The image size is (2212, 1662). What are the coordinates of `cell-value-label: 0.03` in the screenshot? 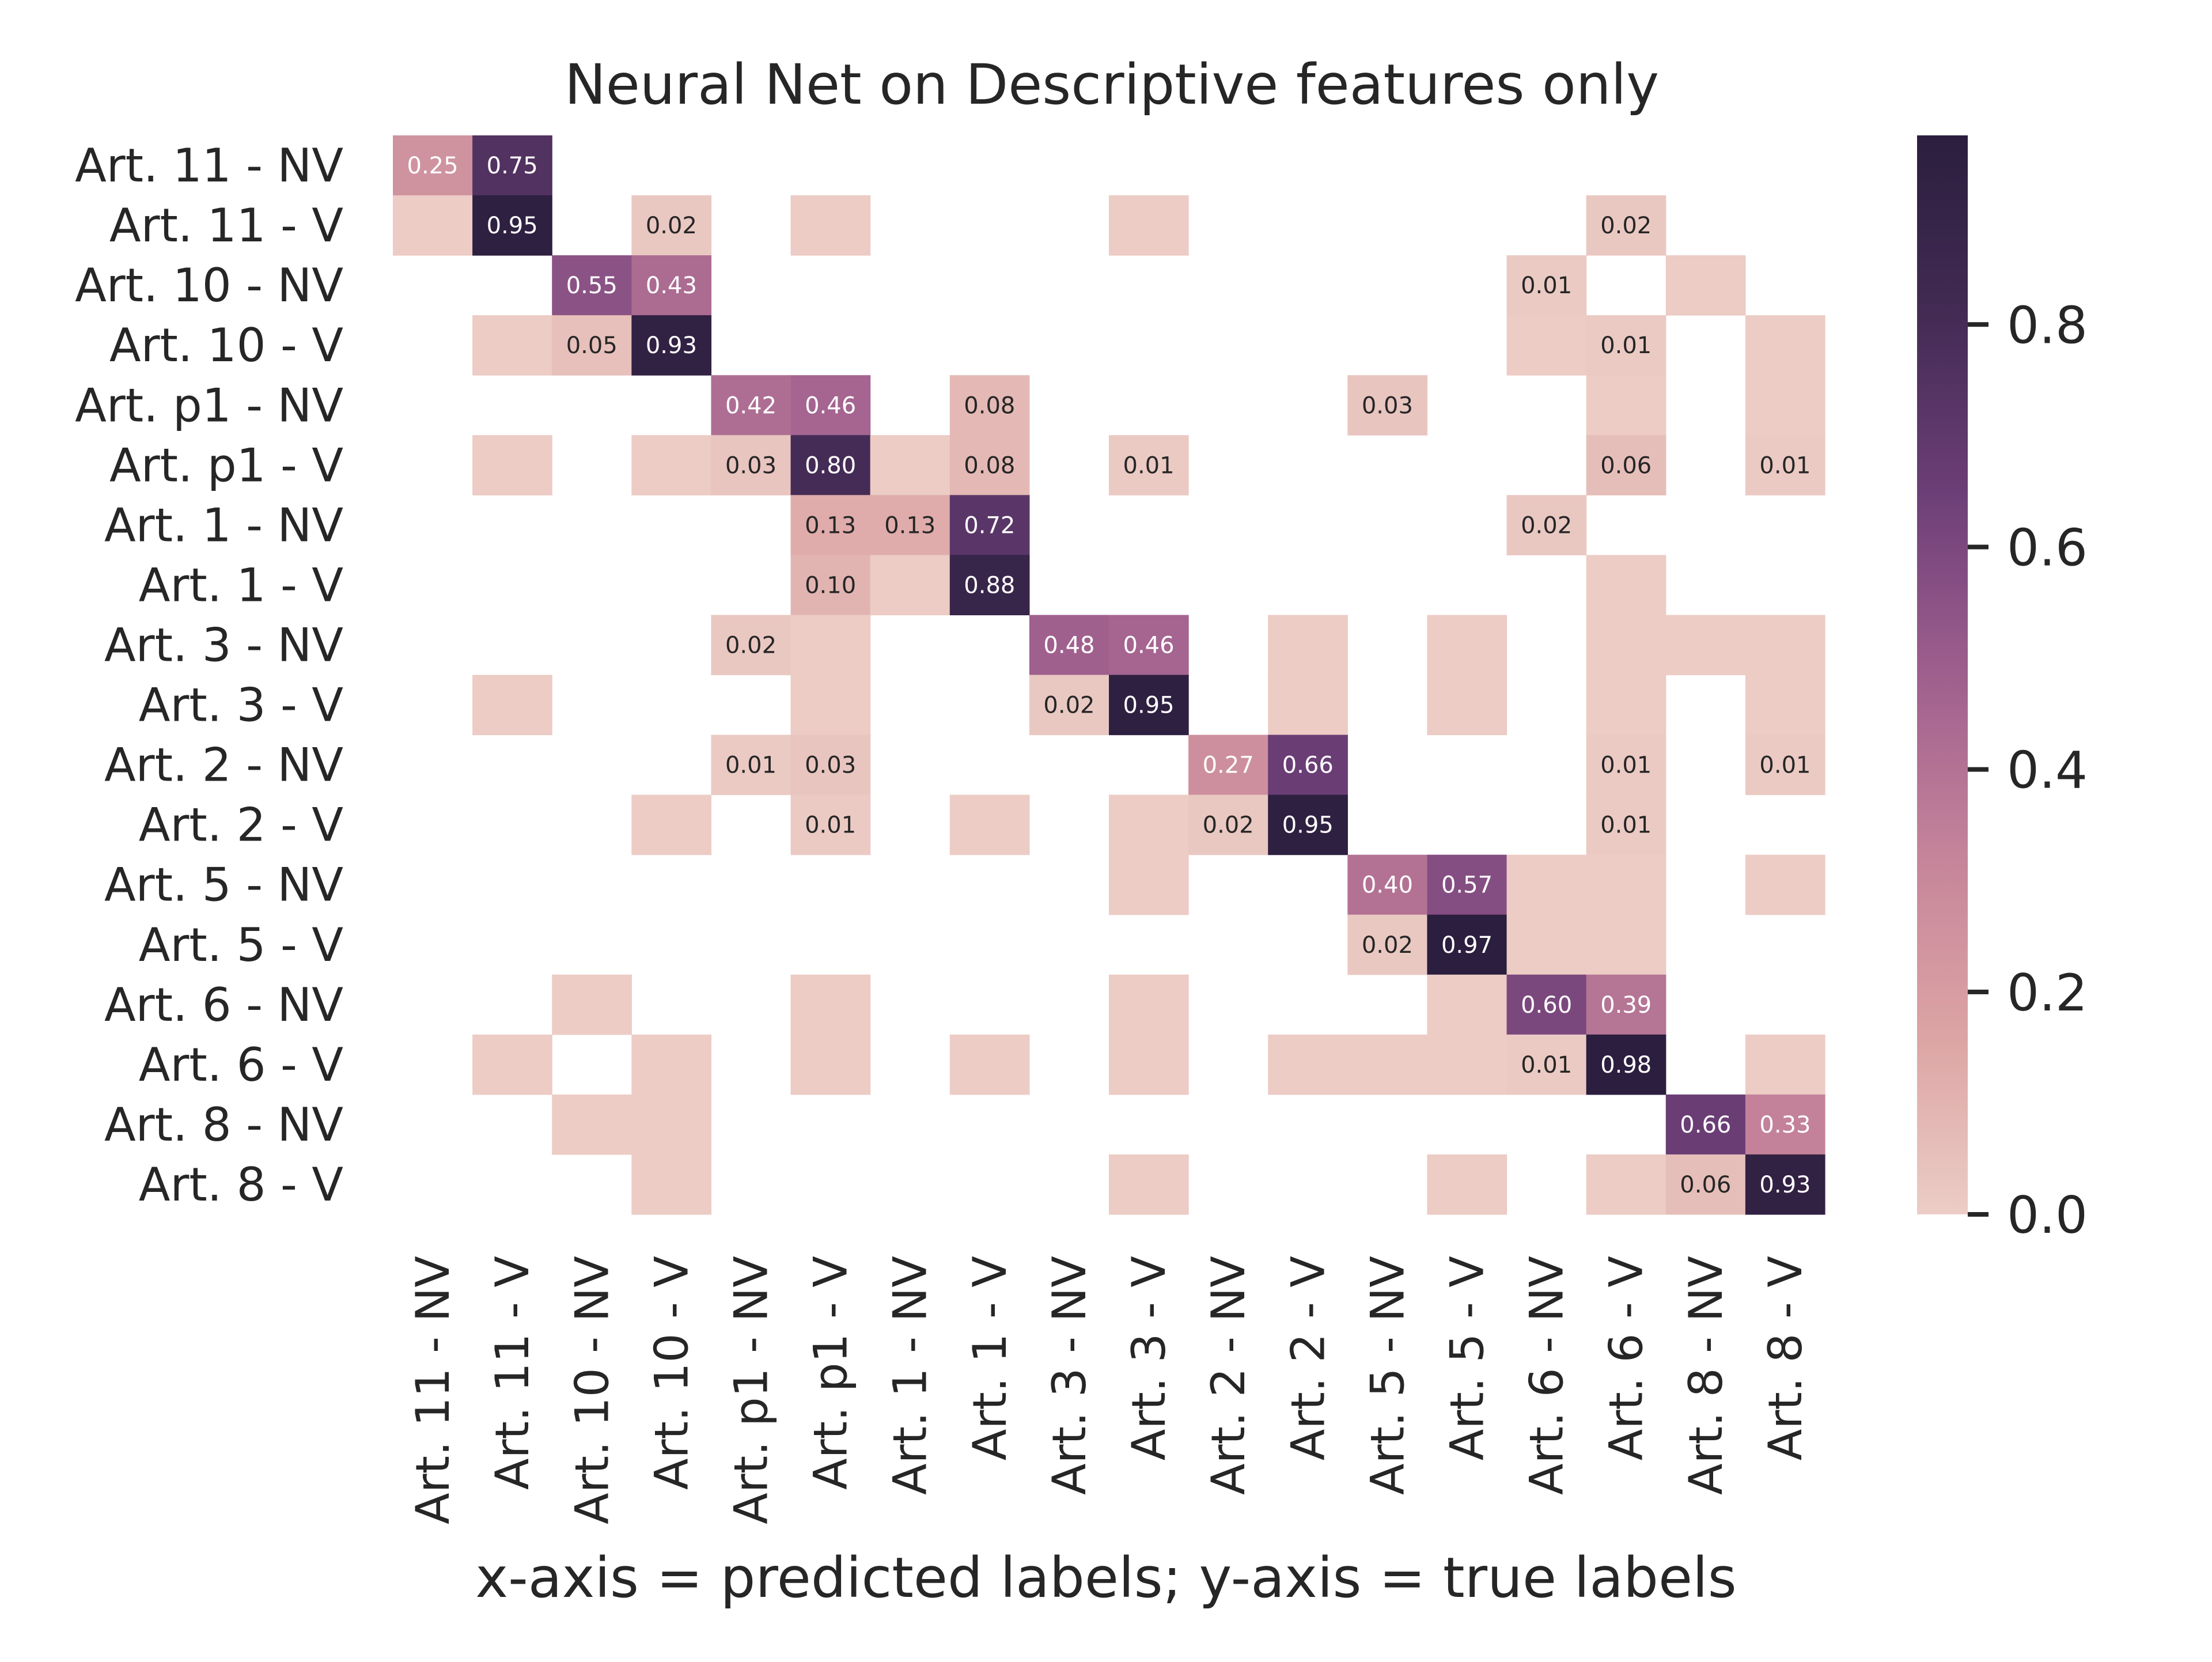 It's located at (751, 466).